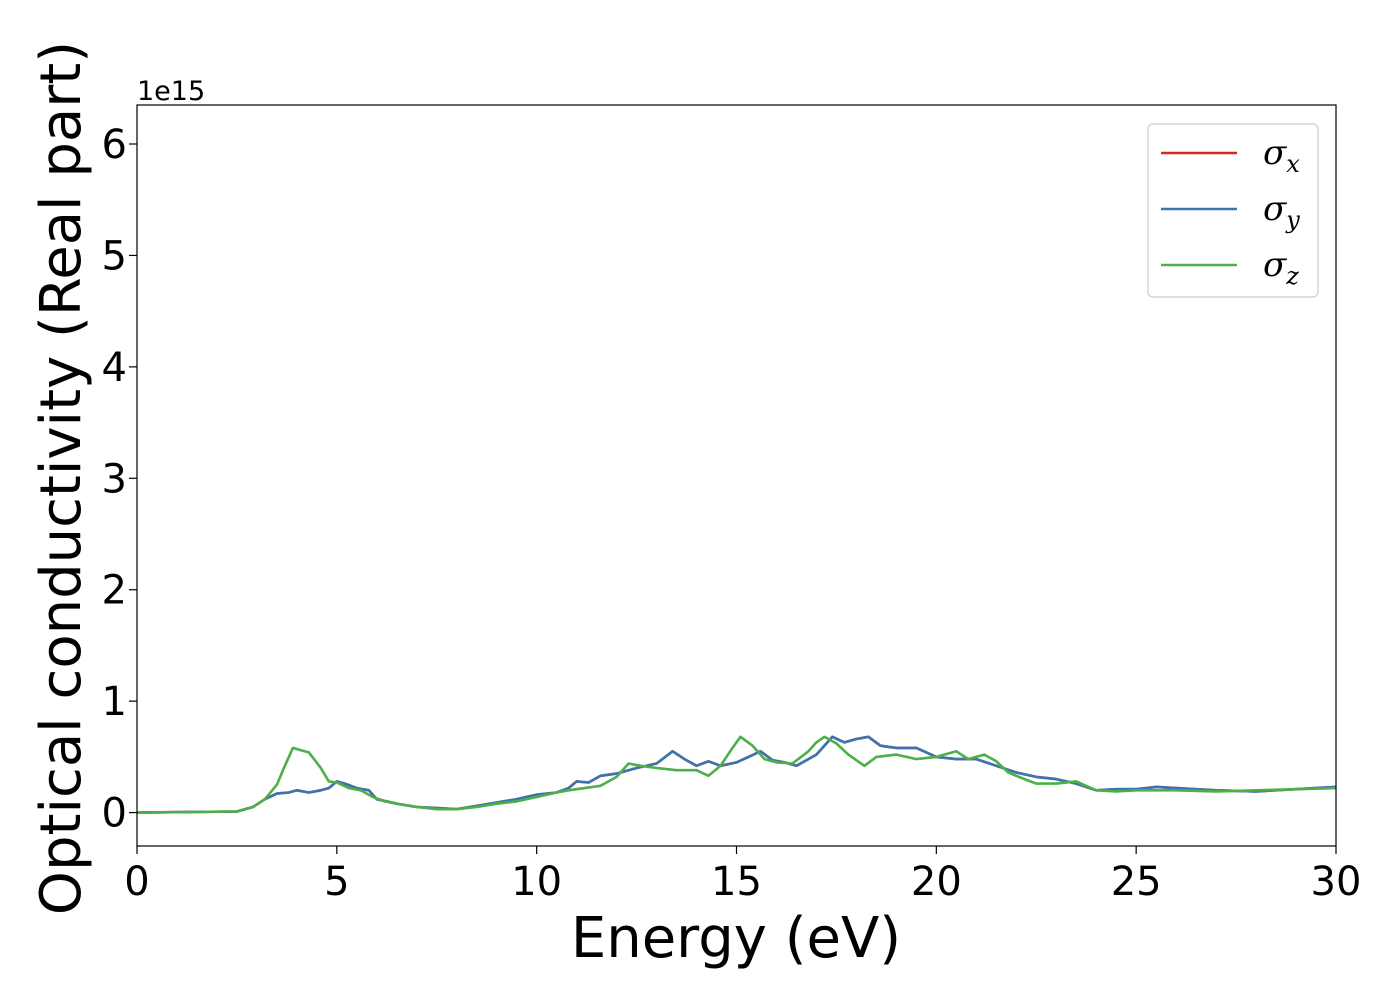 This screenshot has height=1000, width=1400. What do you see at coordinates (61, 478) in the screenshot?
I see `y-axis-label: Optical conductivity (Real part)` at bounding box center [61, 478].